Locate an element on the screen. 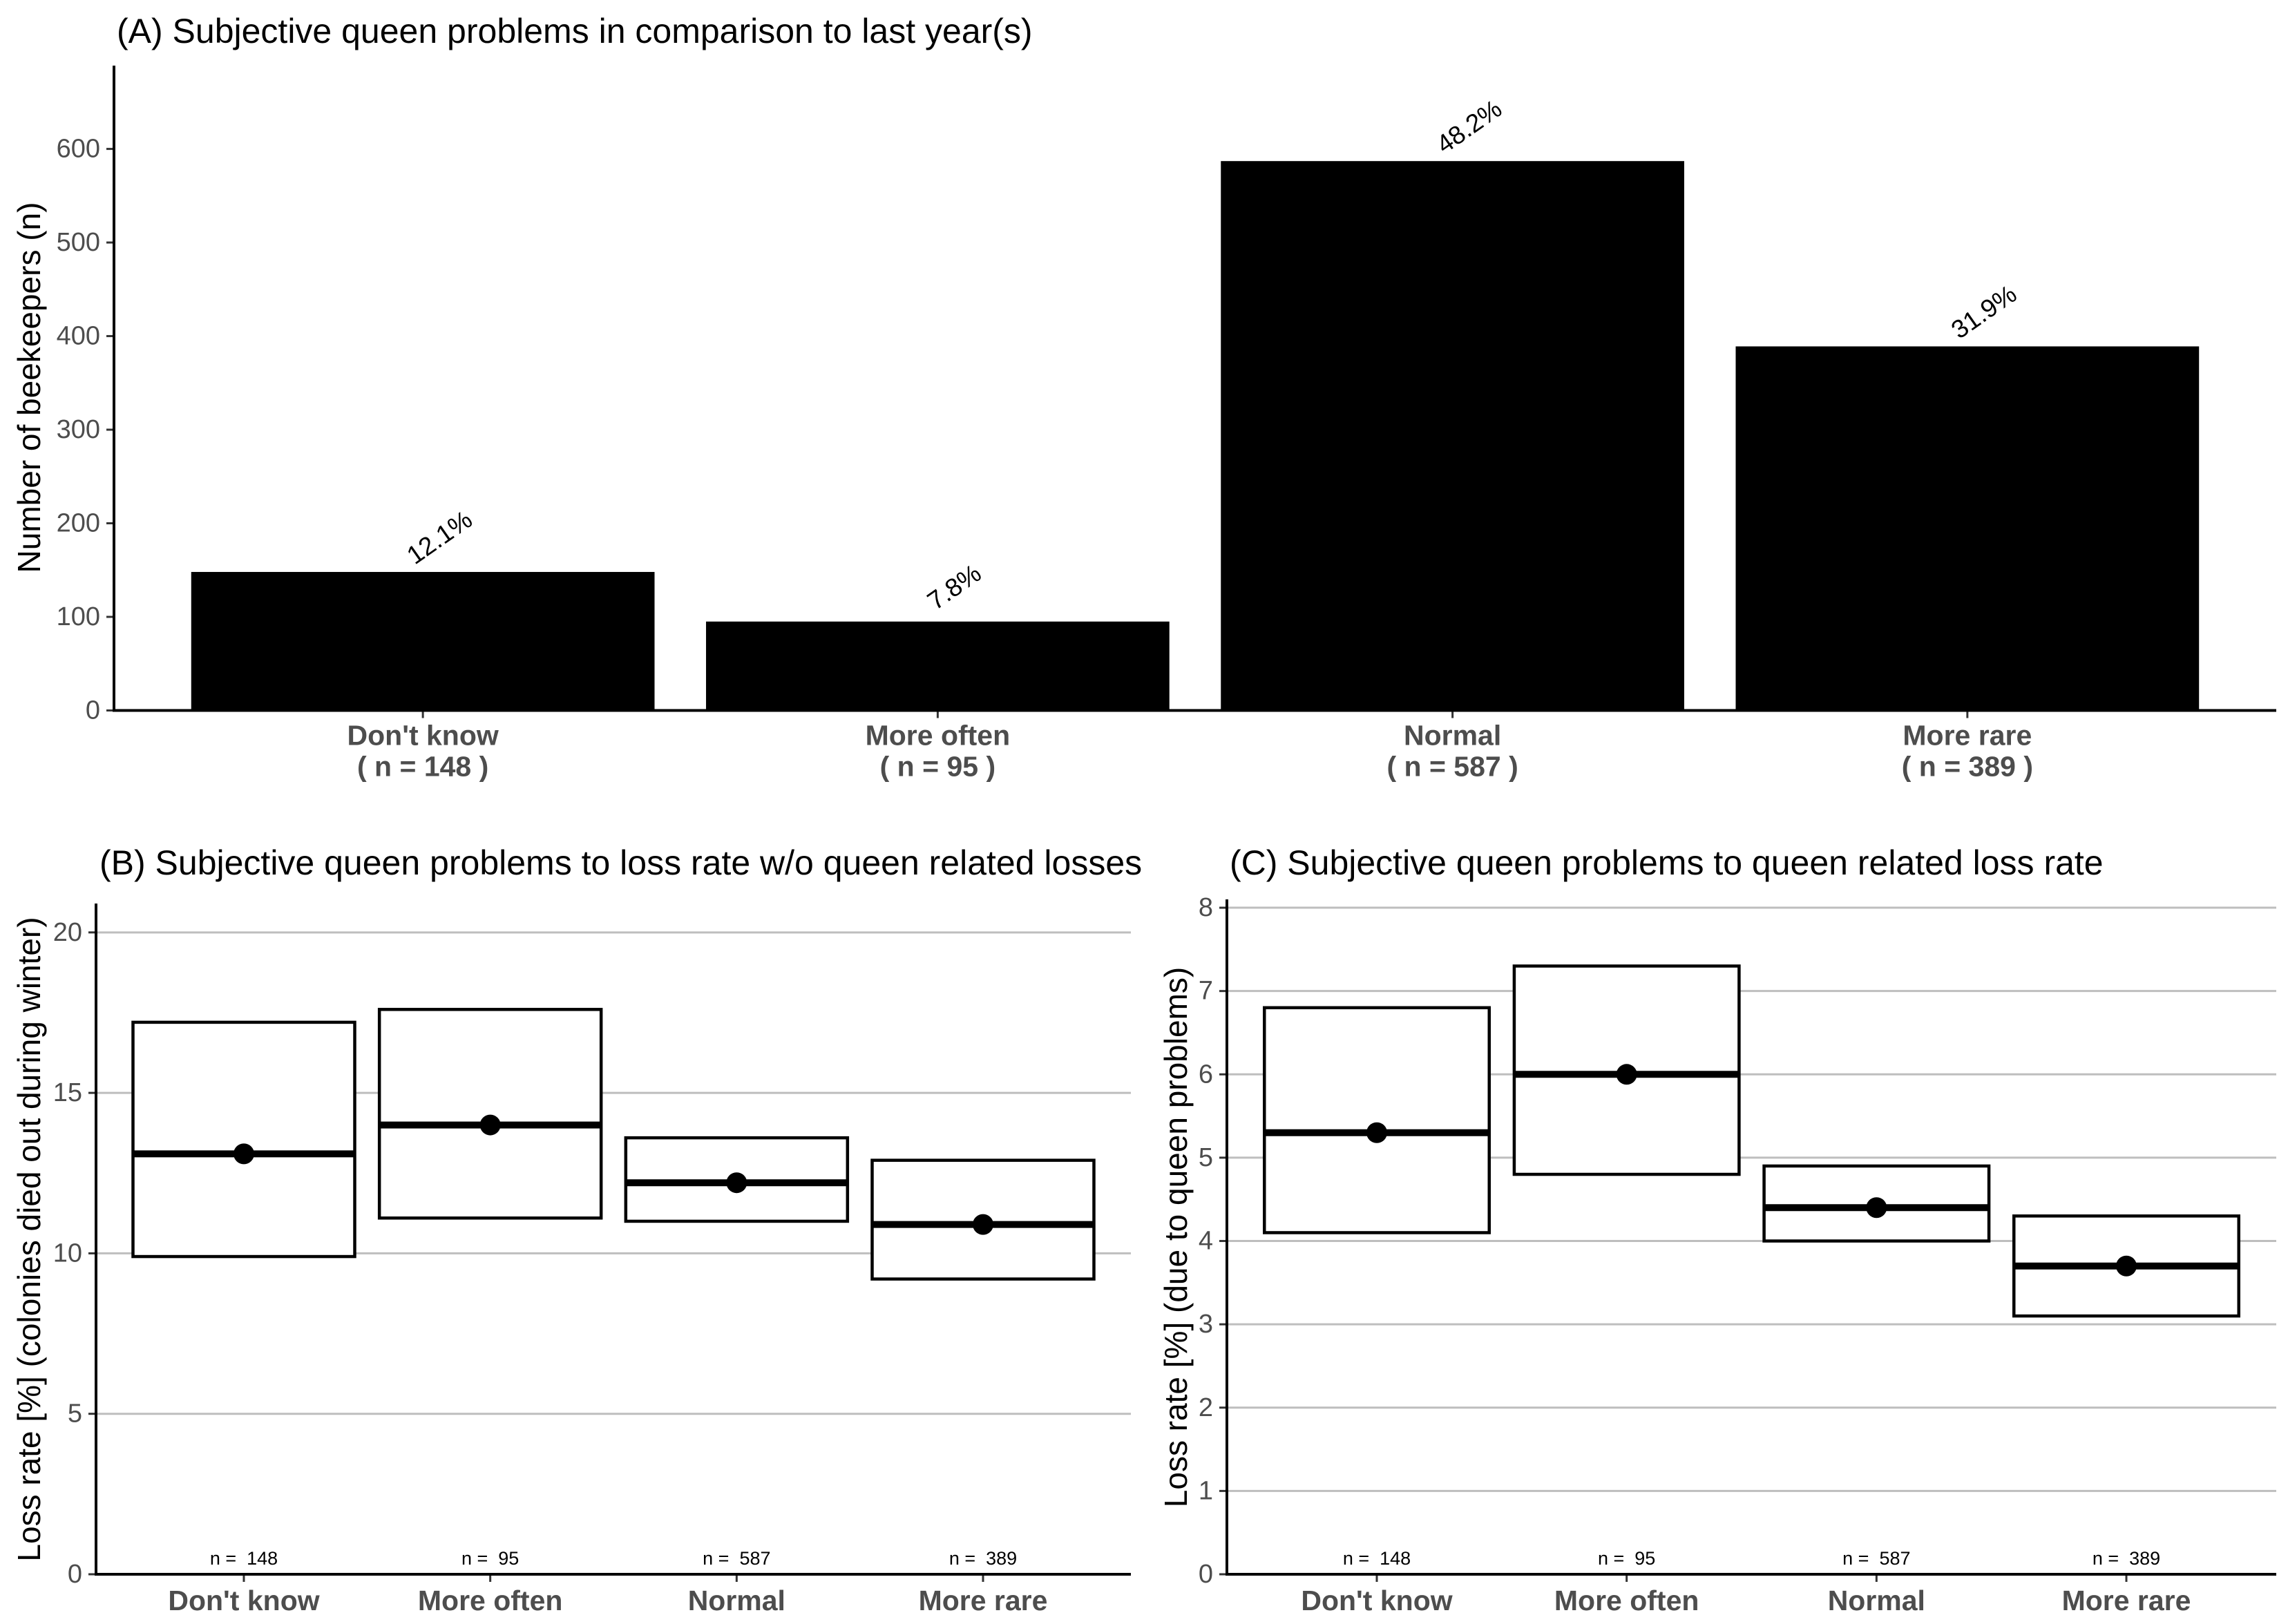  x-tick-n-label-more-rare: ( n = 389 ) is located at coordinates (1967, 767).